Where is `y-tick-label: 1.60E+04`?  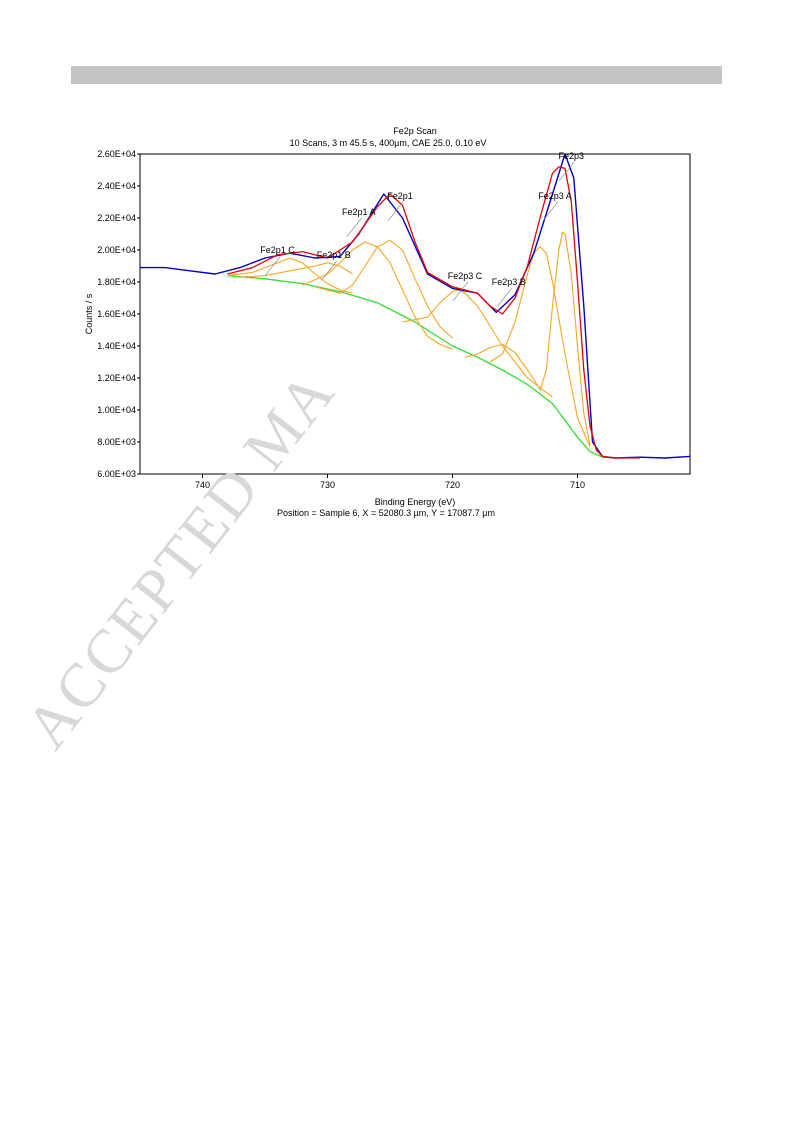 y-tick-label: 1.60E+04 is located at coordinates (116, 314).